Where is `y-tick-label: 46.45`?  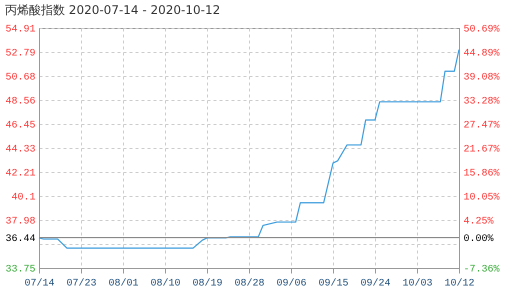
y-tick-label: 46.45 is located at coordinates (20, 126).